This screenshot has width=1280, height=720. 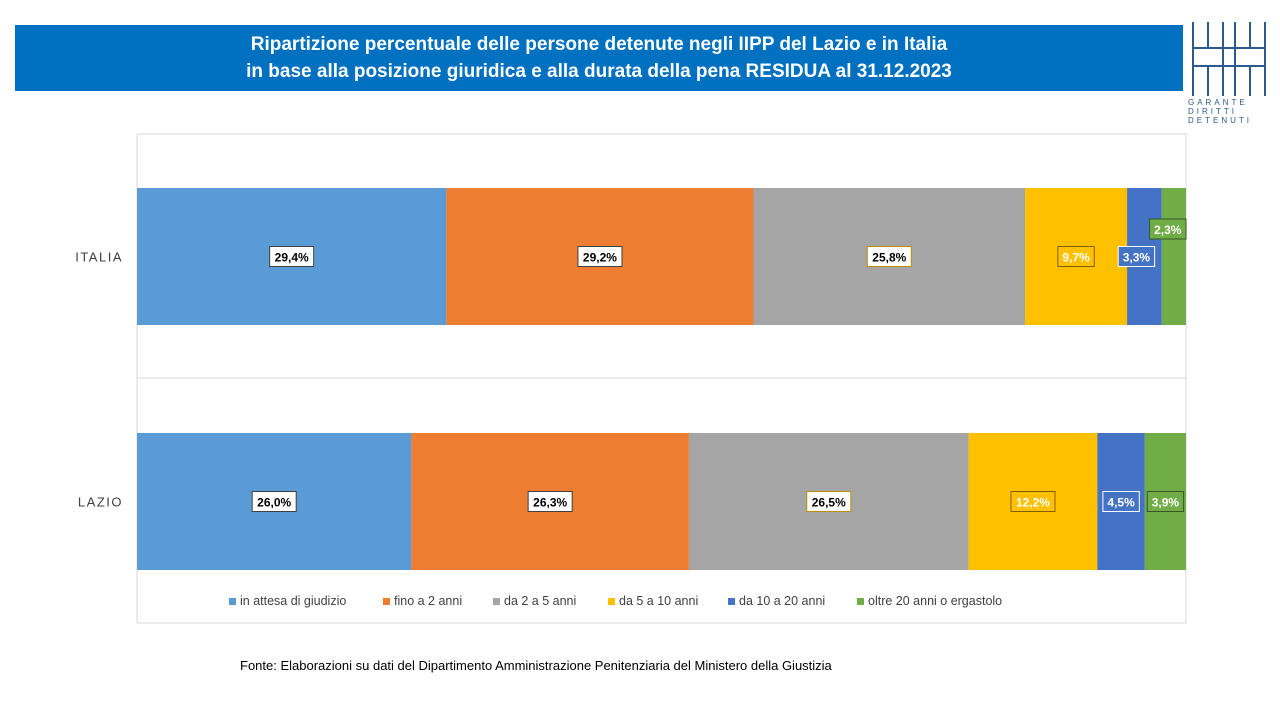 What do you see at coordinates (293, 601) in the screenshot?
I see `legend-entry-0: in attesa di giudizio` at bounding box center [293, 601].